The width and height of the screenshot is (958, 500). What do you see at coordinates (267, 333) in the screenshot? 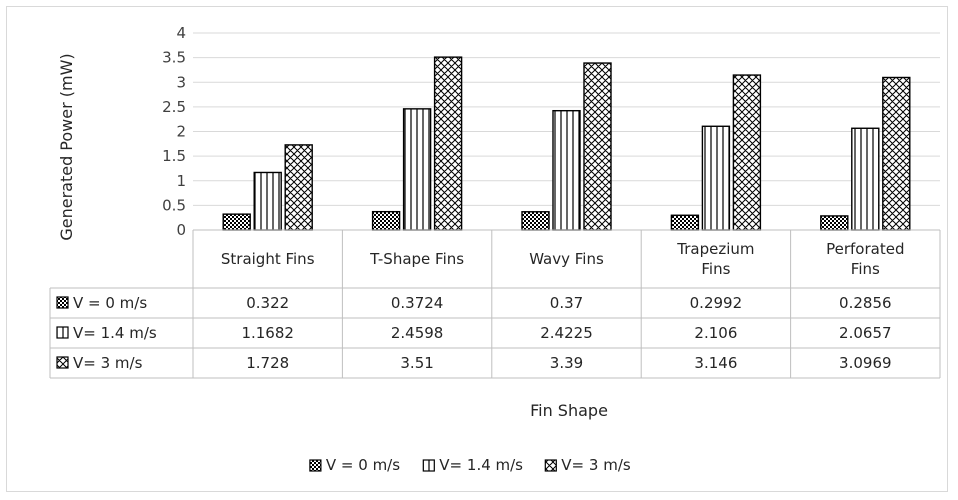
I see `data-label: 1.1682` at bounding box center [267, 333].